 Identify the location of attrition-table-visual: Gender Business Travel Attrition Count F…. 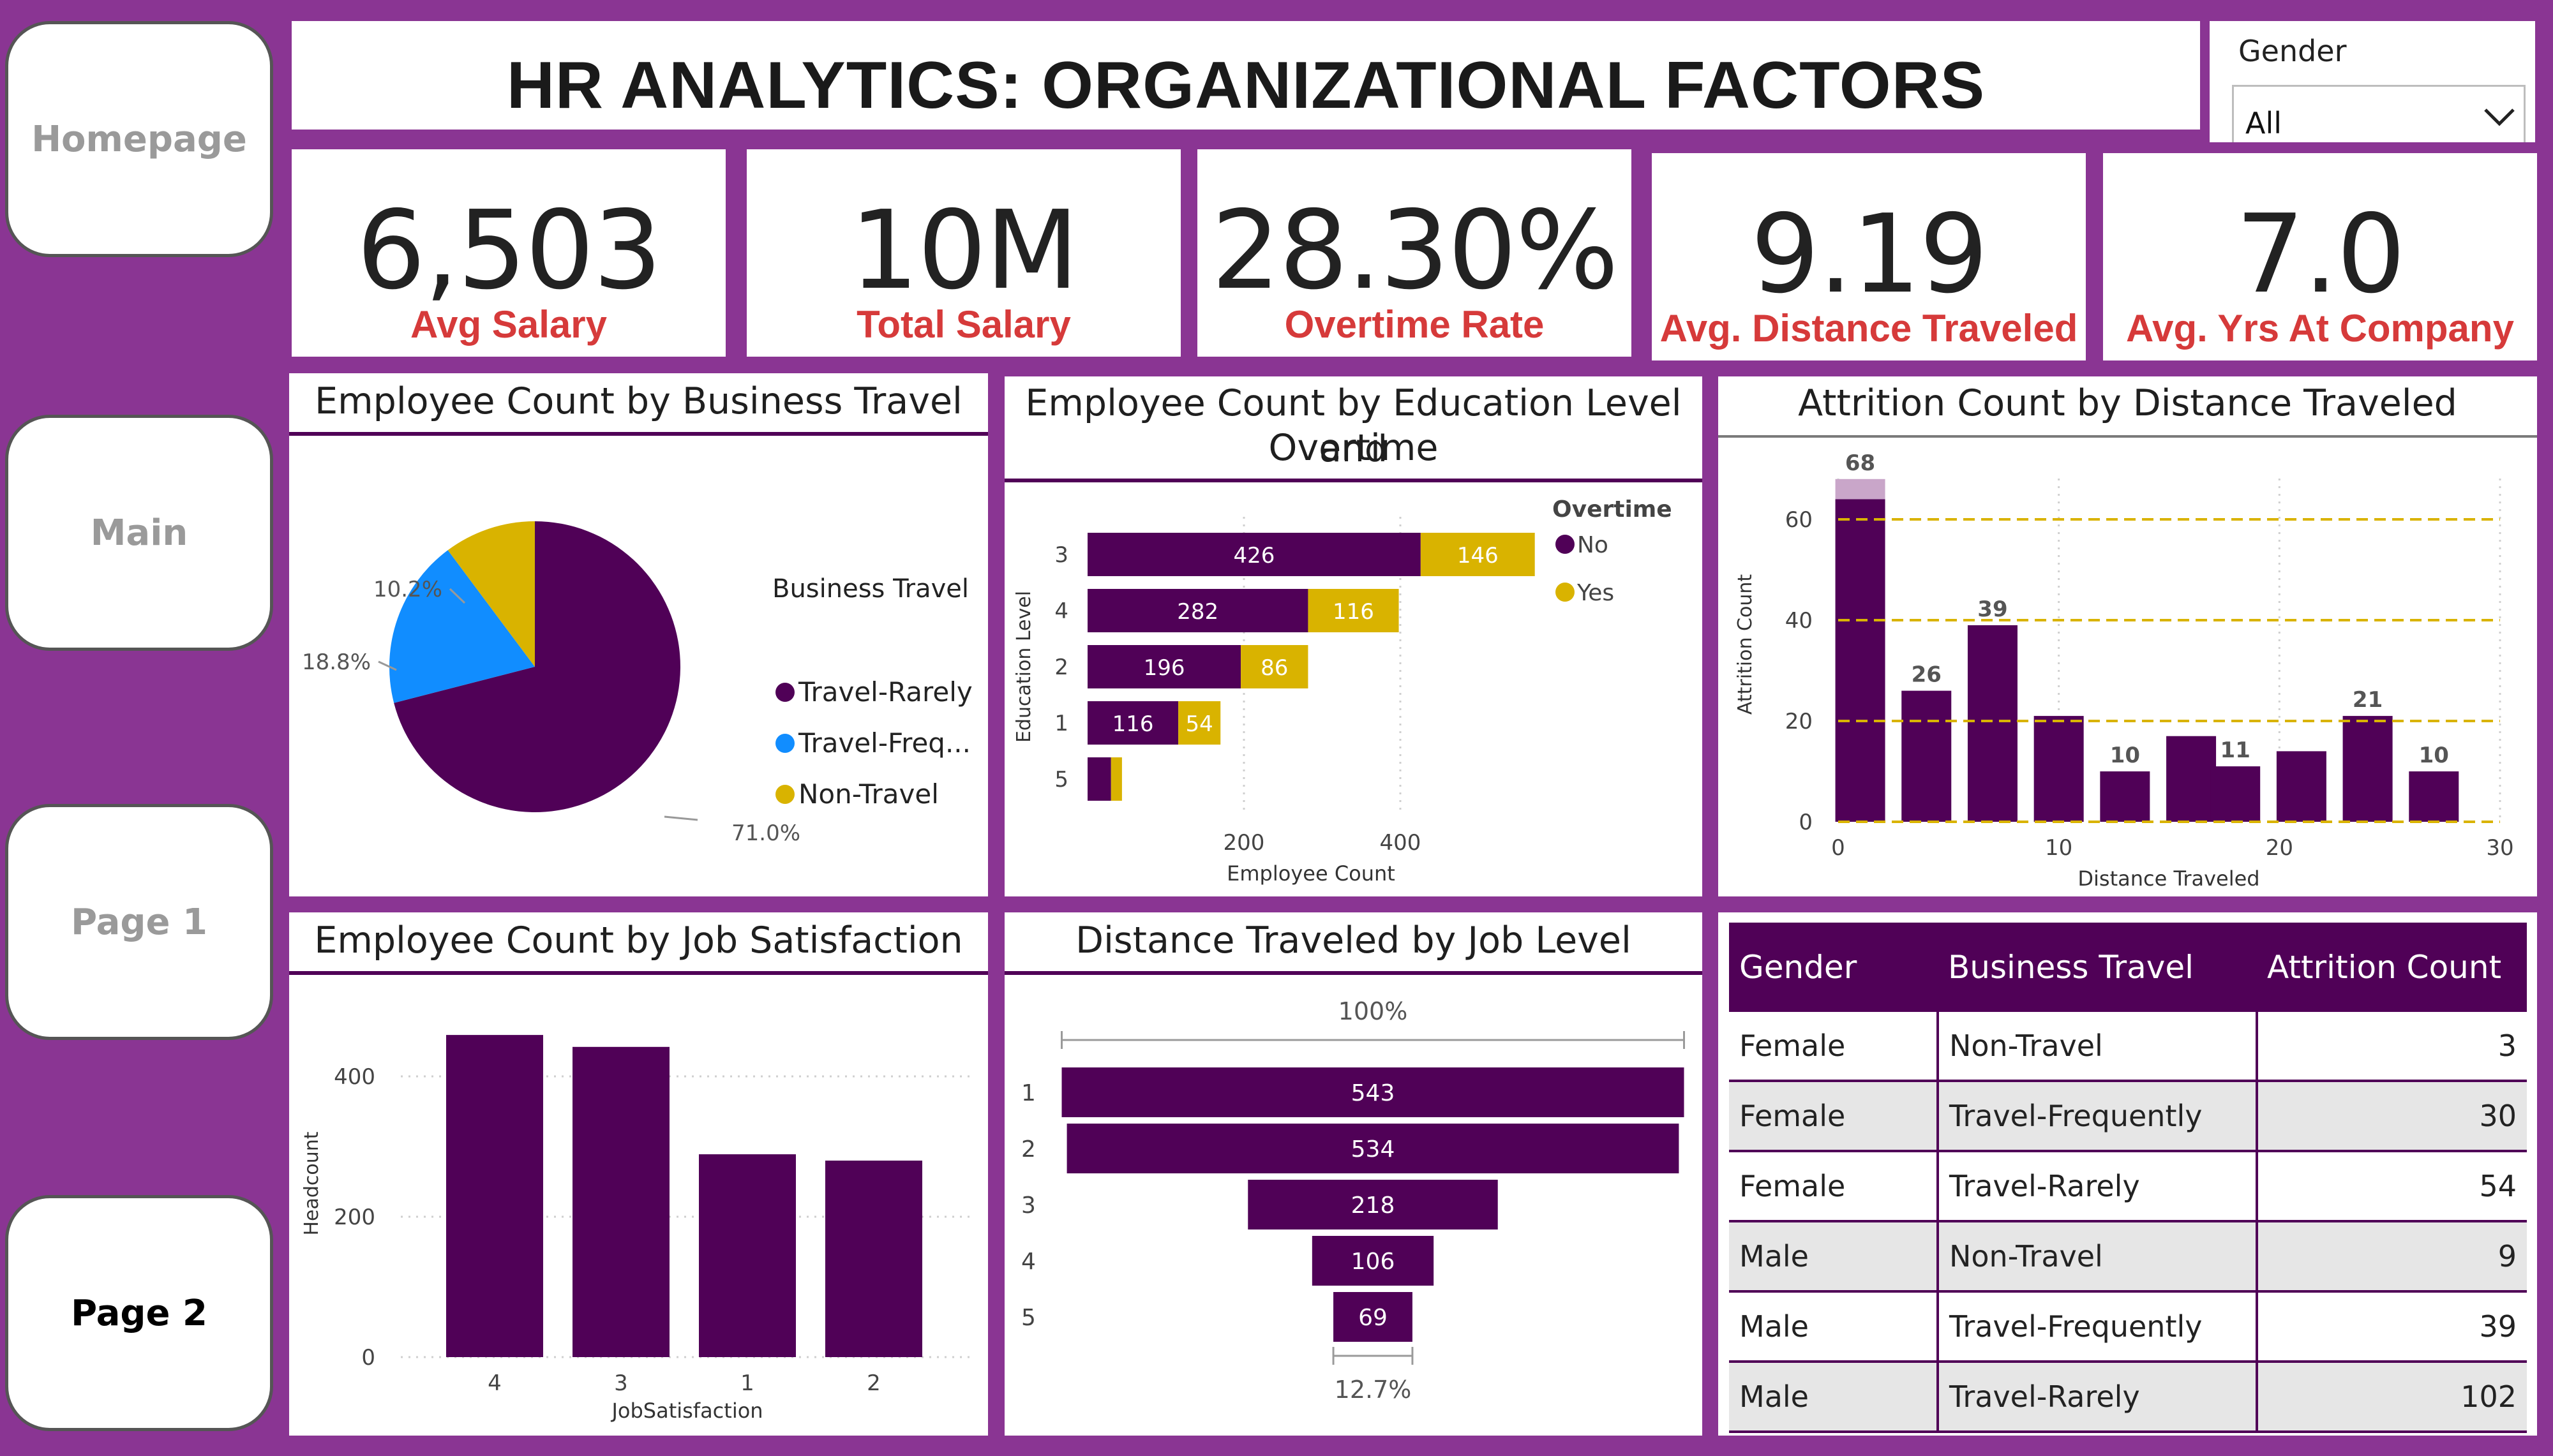
(2127, 1174).